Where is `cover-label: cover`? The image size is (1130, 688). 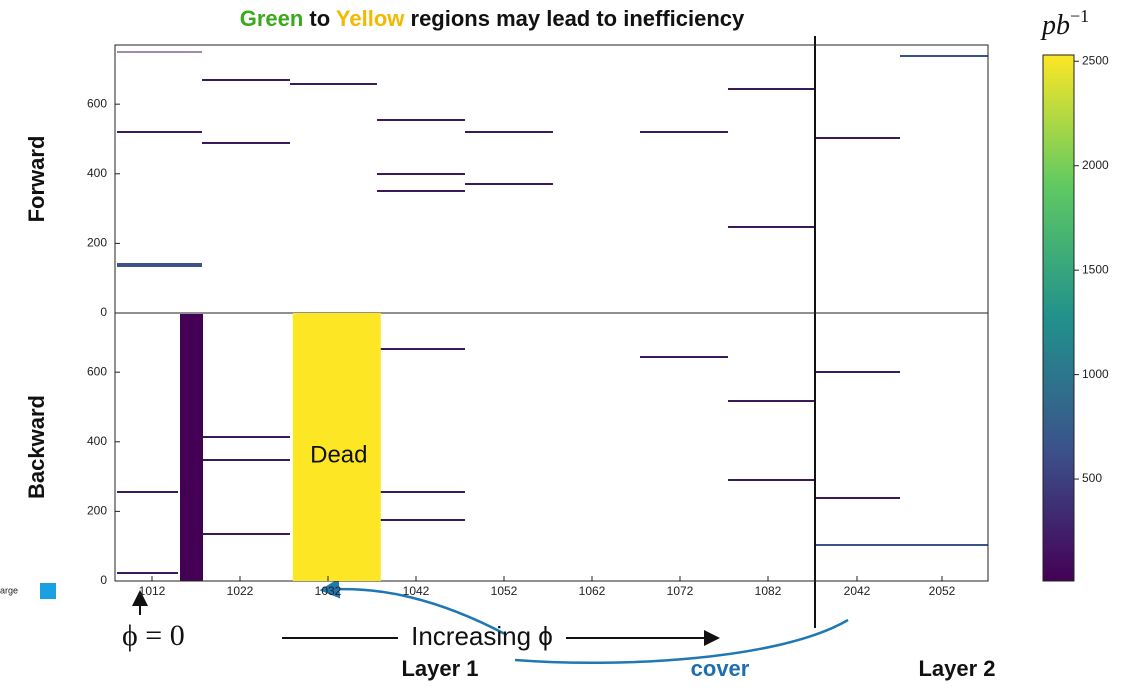
cover-label: cover is located at coordinates (720, 668).